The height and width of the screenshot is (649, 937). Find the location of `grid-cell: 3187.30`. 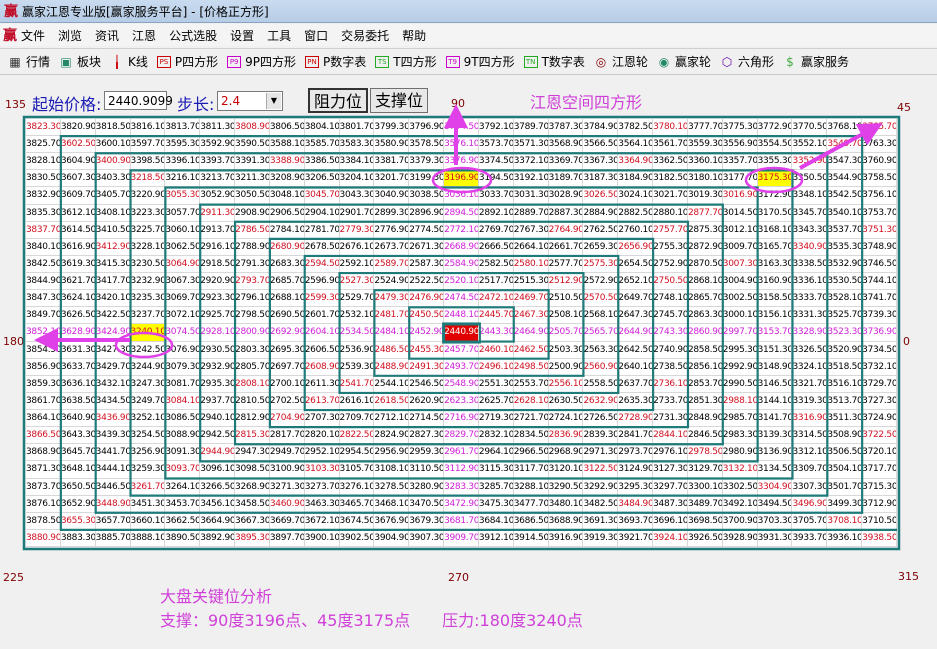

grid-cell: 3187.30 is located at coordinates (601, 179).